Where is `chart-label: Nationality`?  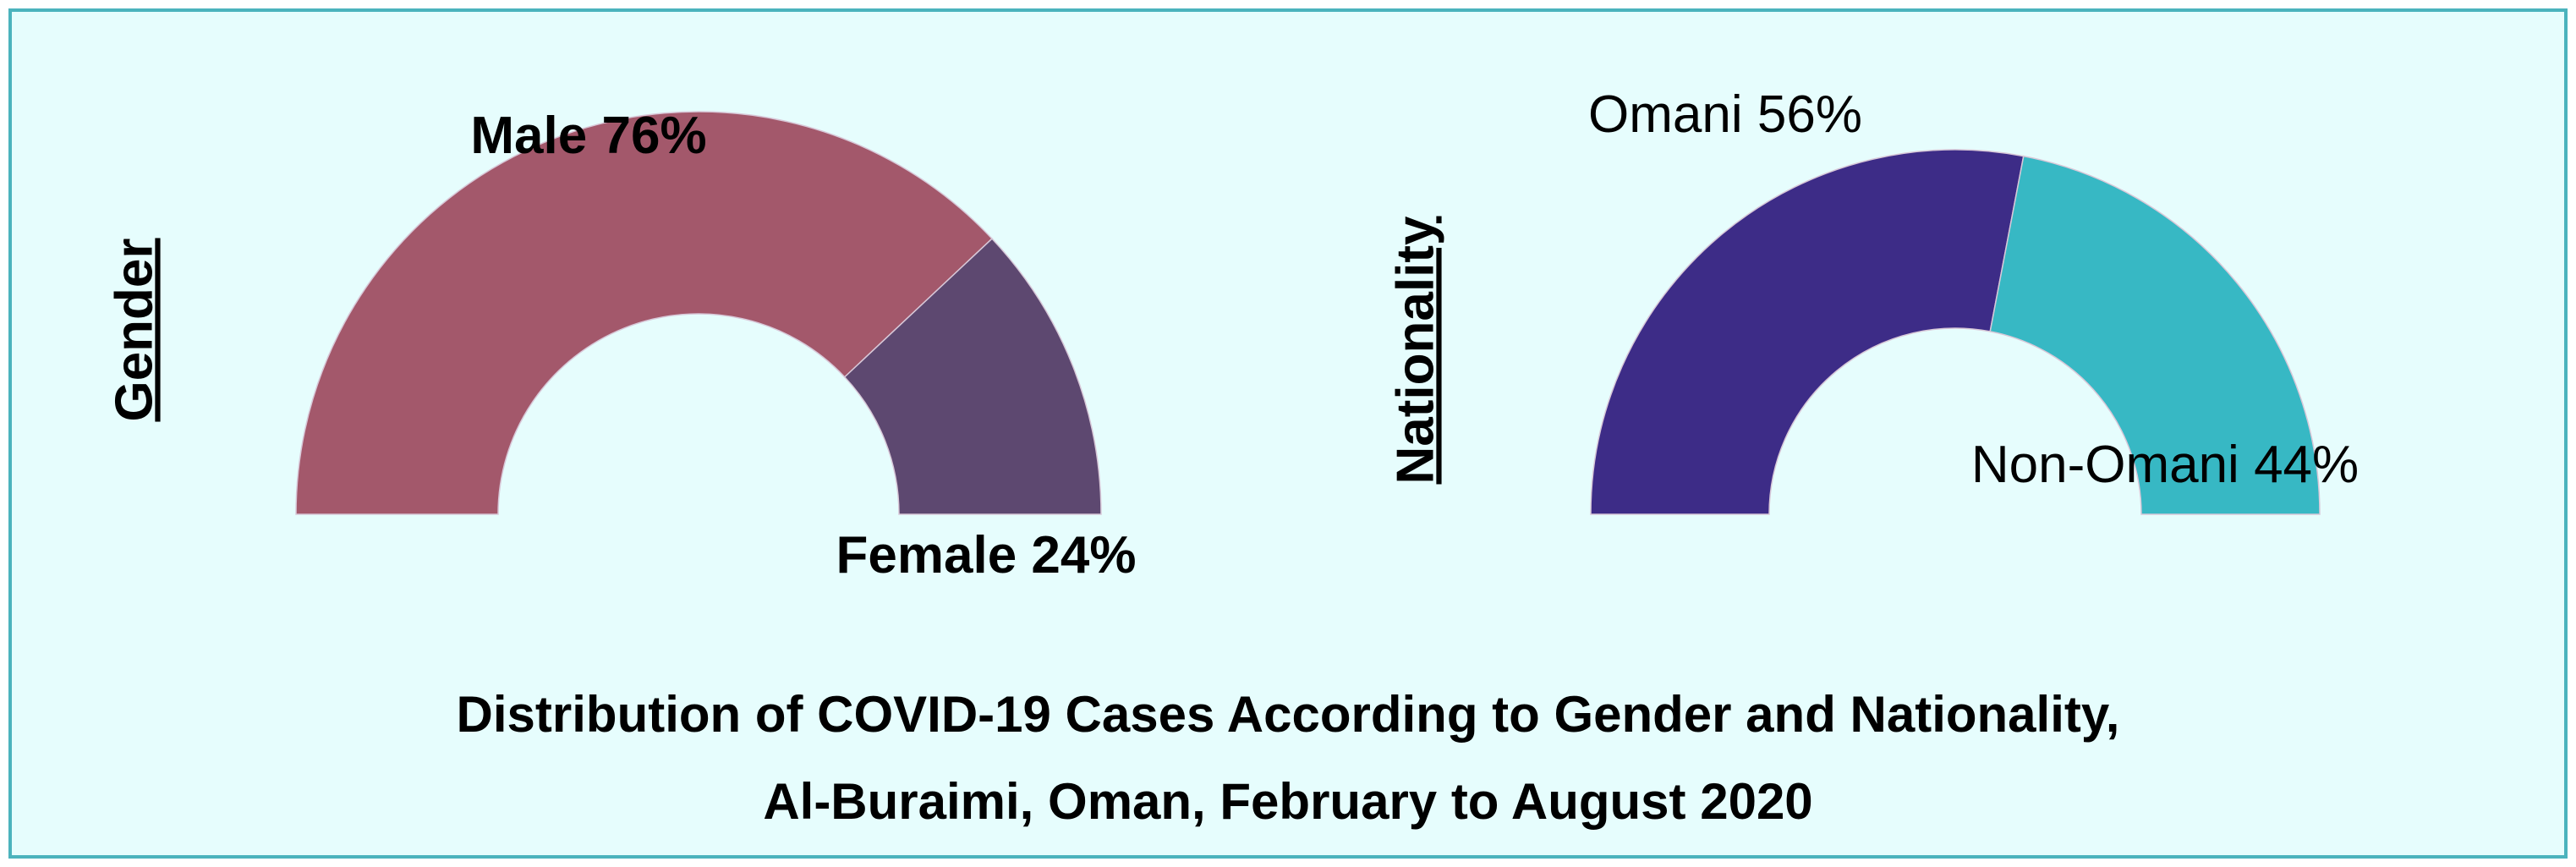 chart-label: Nationality is located at coordinates (1415, 350).